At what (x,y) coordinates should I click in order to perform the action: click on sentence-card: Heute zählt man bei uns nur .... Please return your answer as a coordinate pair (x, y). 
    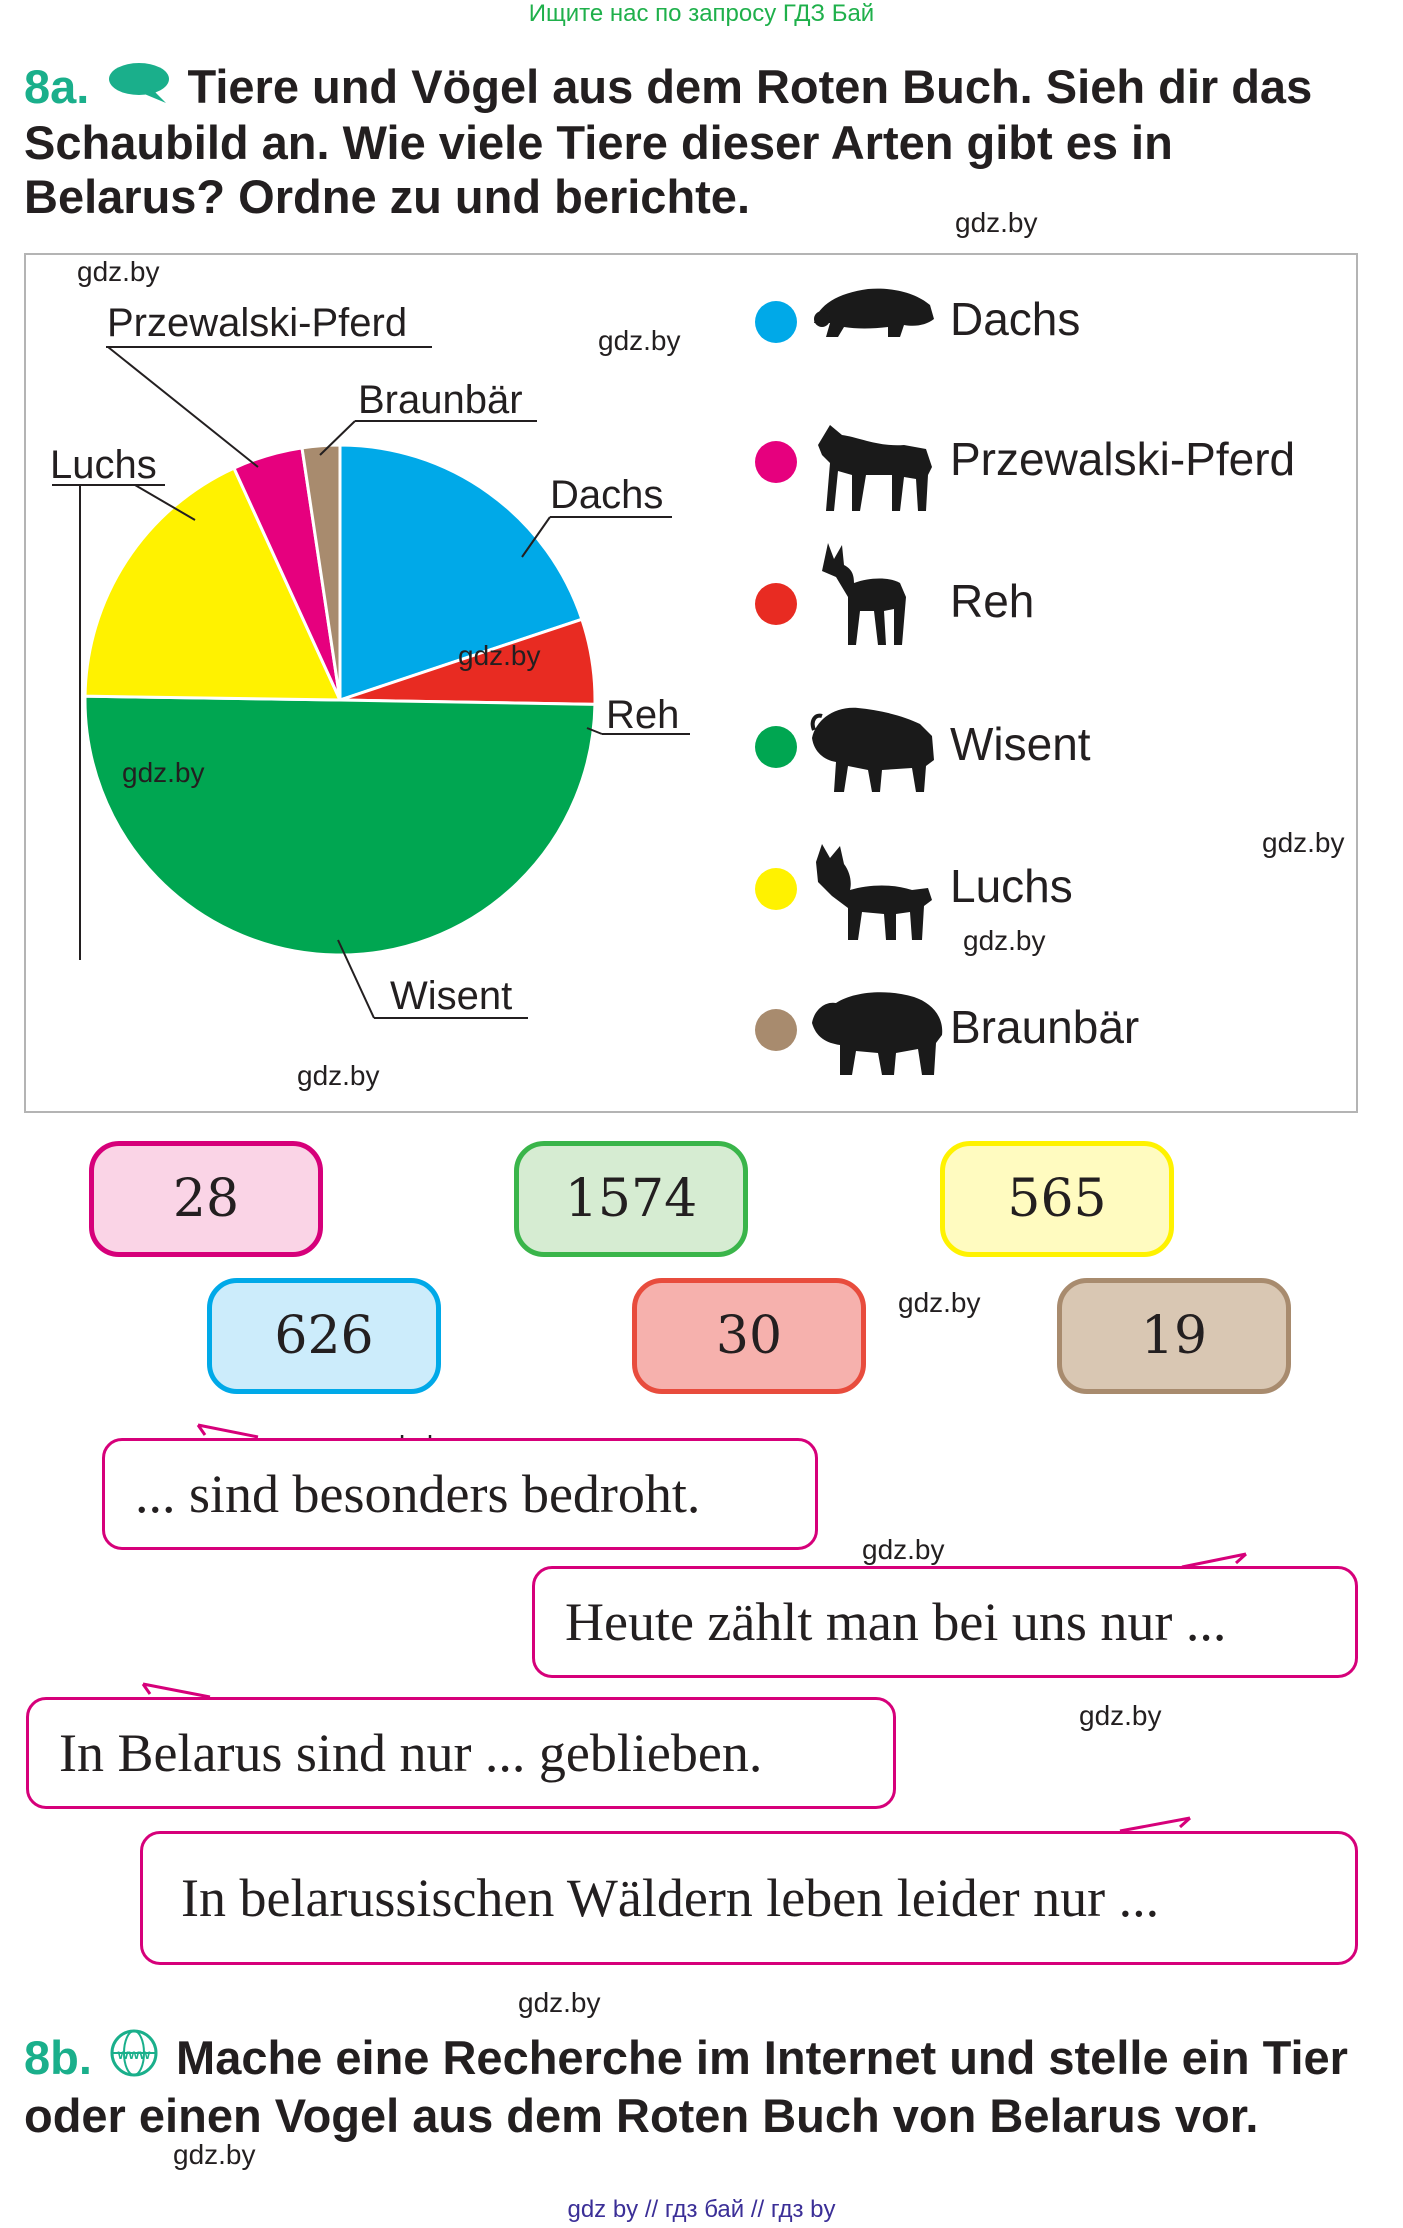
    Looking at the image, I should click on (945, 1622).